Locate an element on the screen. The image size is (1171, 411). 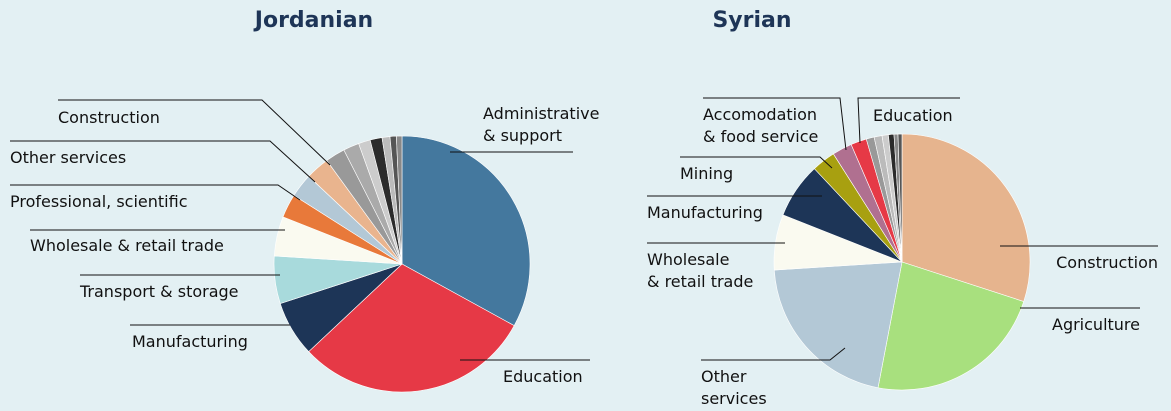
chart-title: Syrian is located at coordinates (752, 20).